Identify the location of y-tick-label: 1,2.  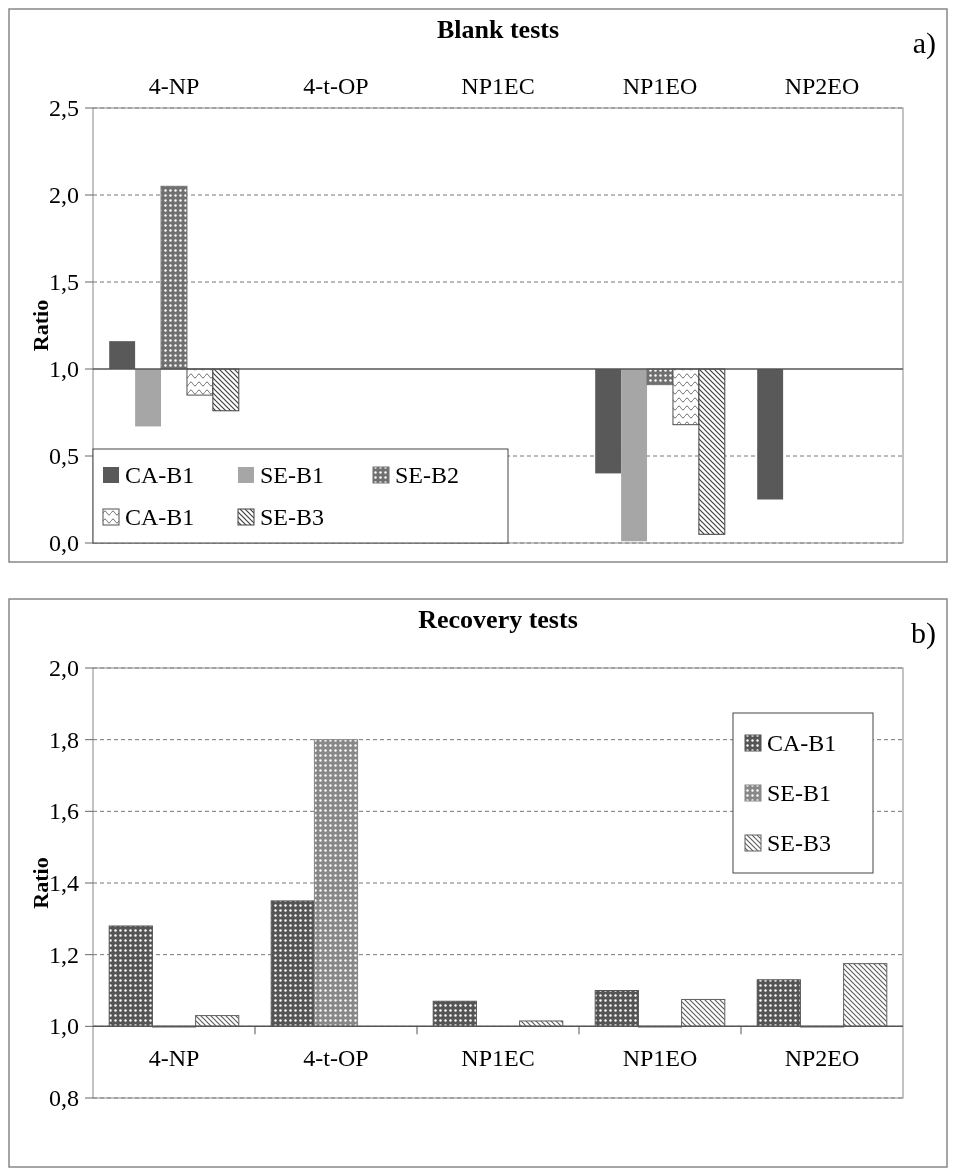
(64, 954).